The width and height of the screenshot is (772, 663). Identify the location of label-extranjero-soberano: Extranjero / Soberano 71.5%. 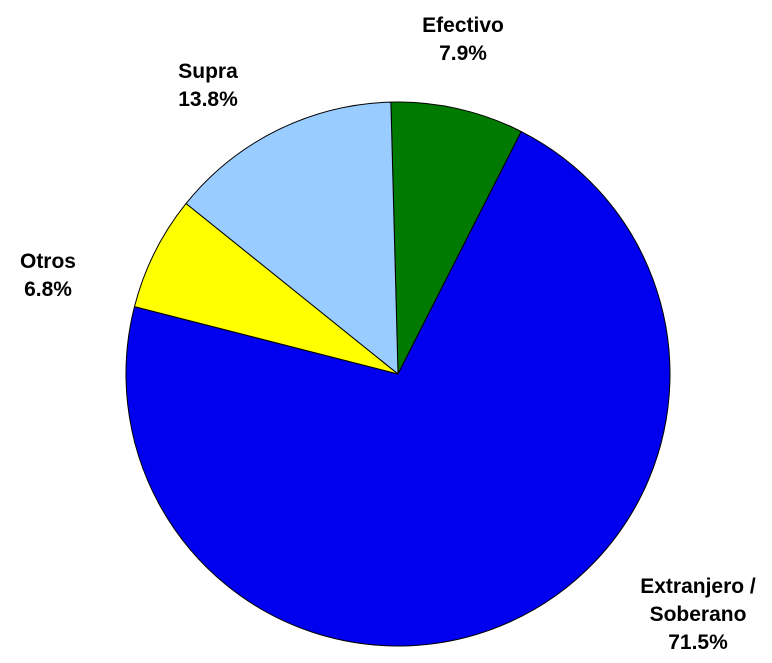
(698, 614).